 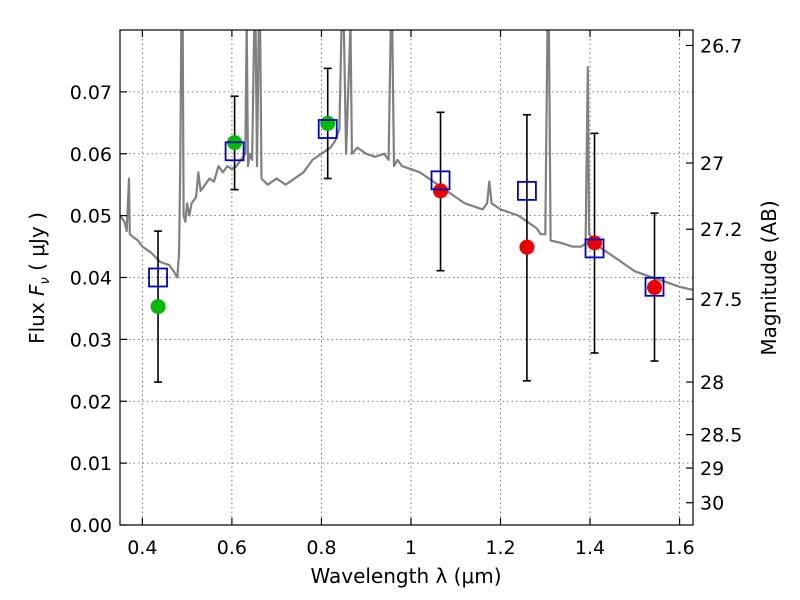 What do you see at coordinates (91, 155) in the screenshot?
I see `y-tick-label: 0.06` at bounding box center [91, 155].